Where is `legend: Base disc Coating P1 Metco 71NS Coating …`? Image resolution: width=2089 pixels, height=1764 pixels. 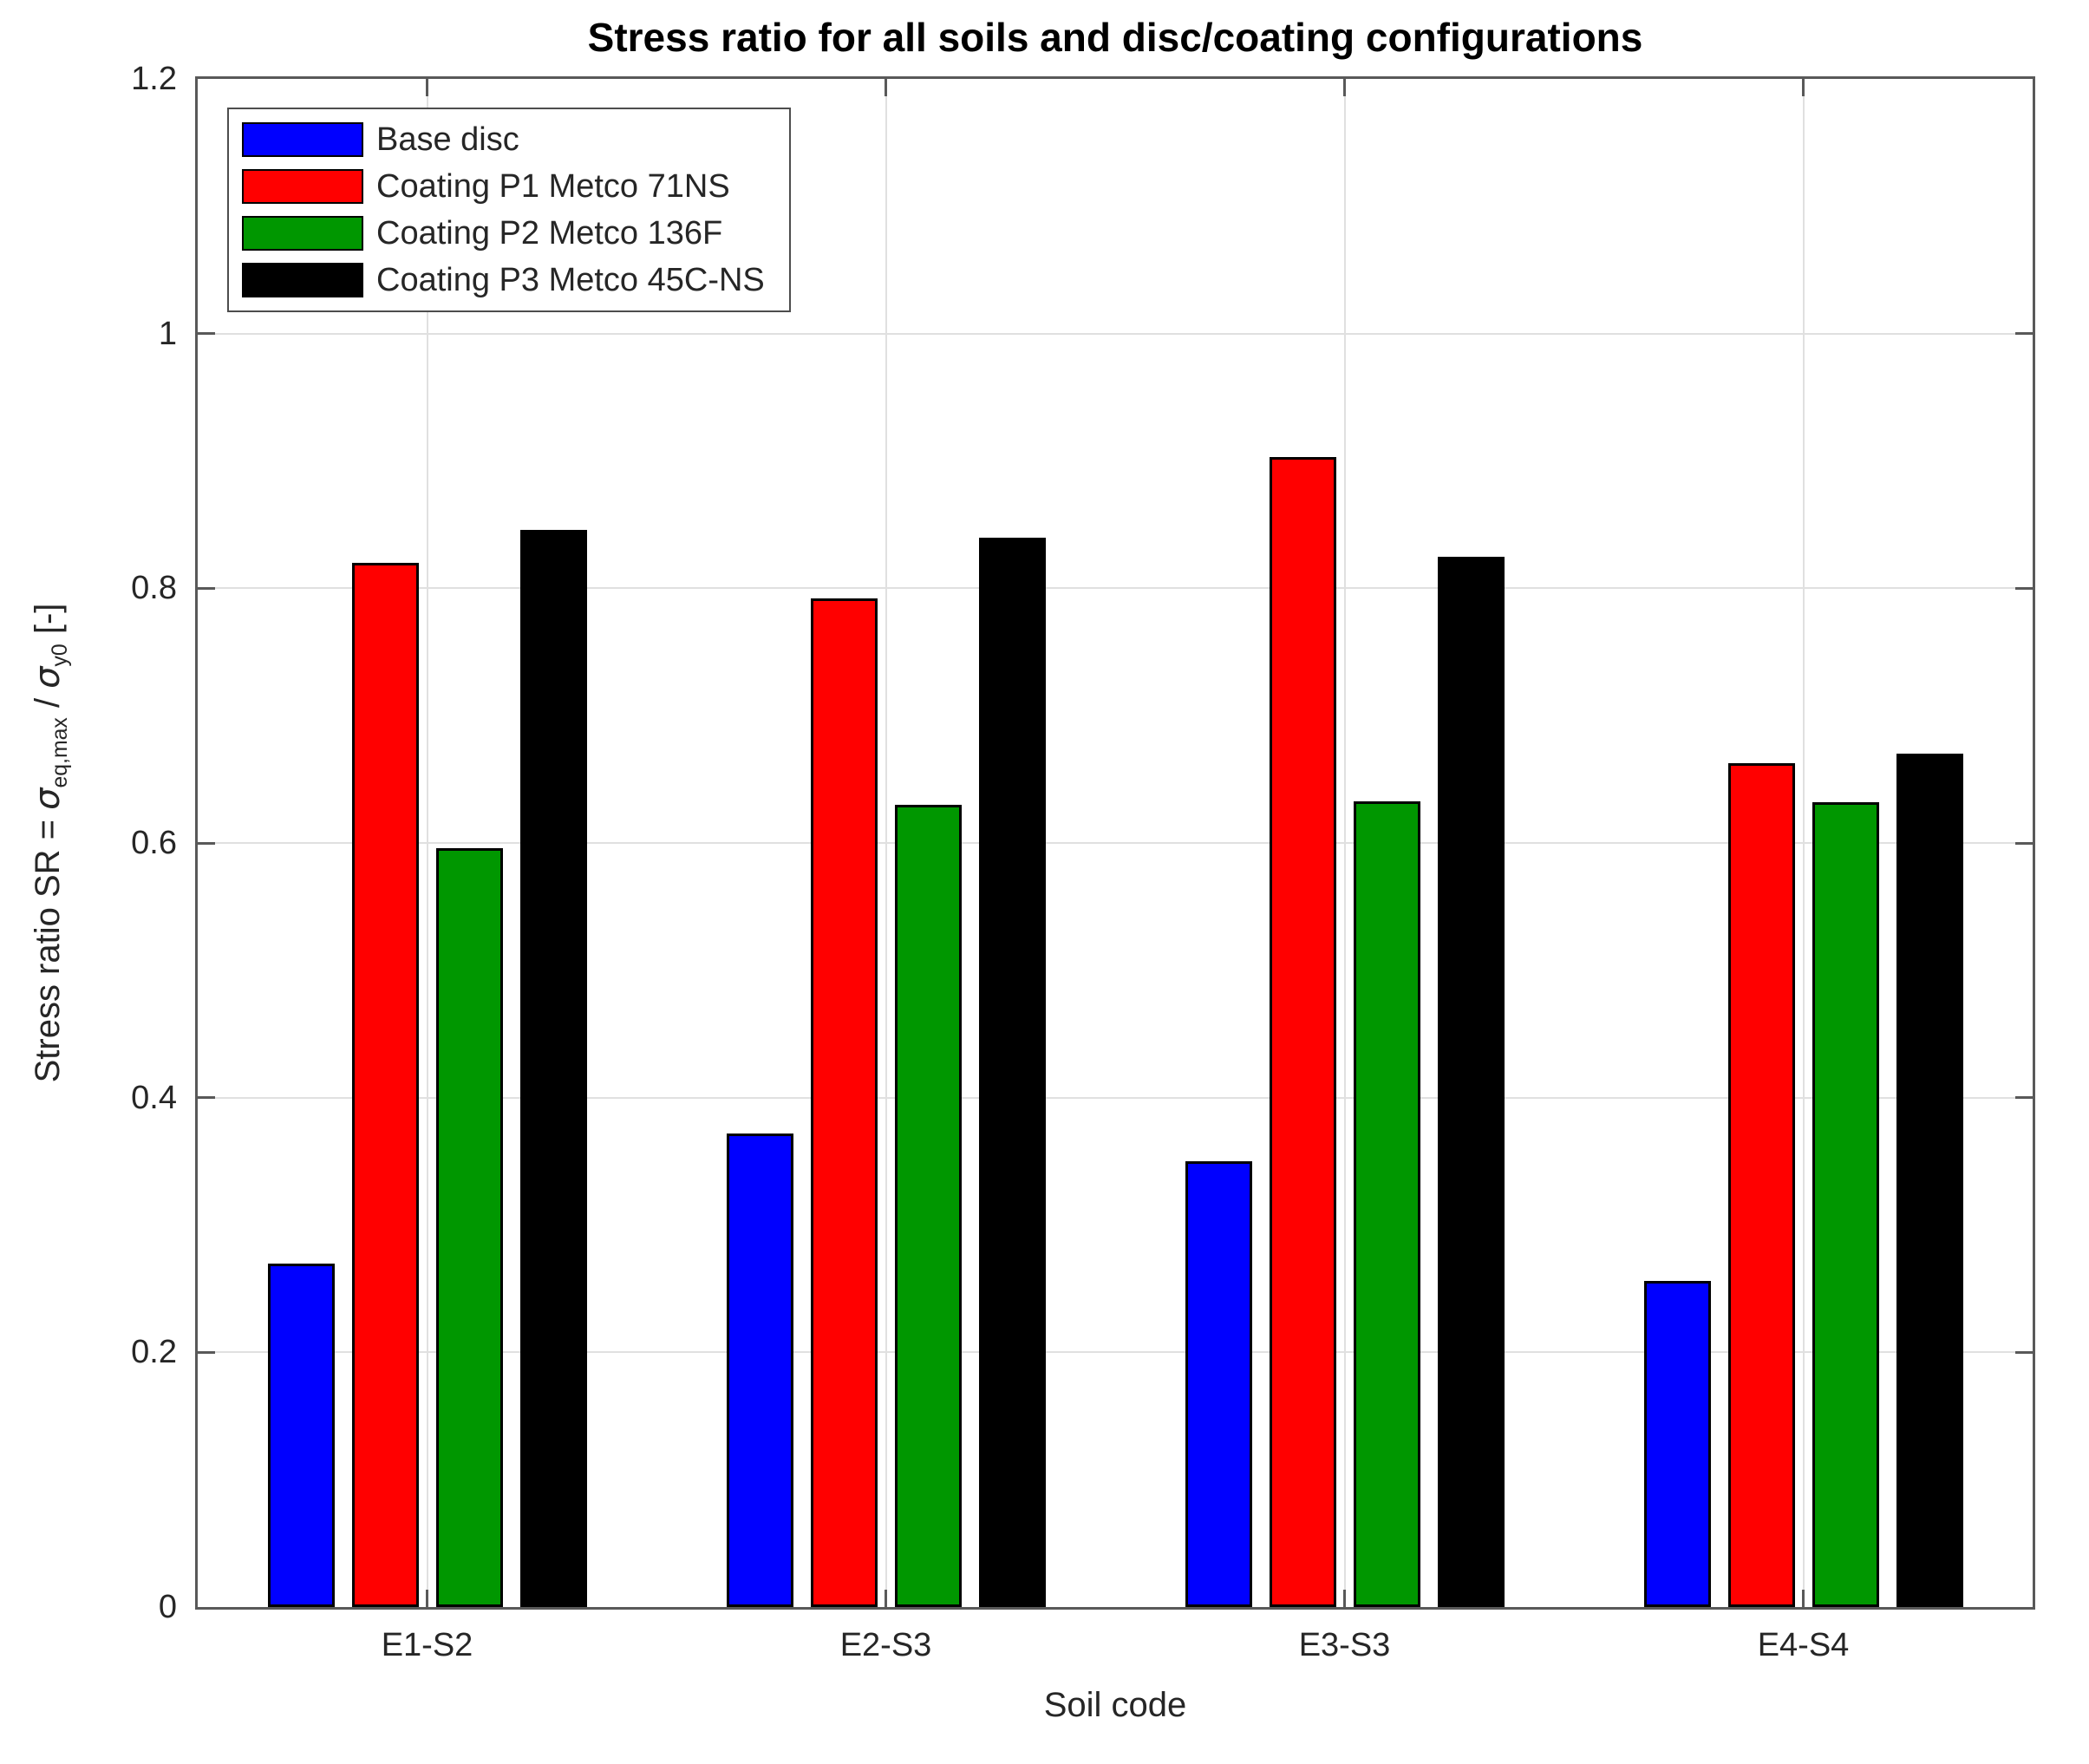 legend: Base disc Coating P1 Metco 71NS Coating … is located at coordinates (509, 210).